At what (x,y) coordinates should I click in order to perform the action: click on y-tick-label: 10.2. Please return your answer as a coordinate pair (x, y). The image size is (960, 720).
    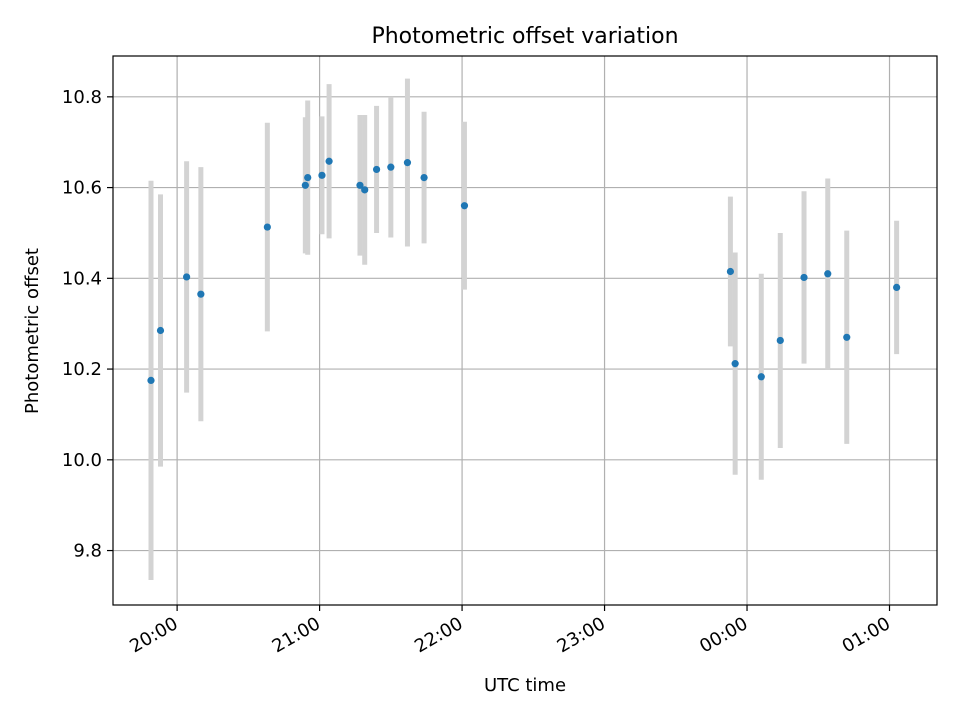
    Looking at the image, I should click on (82, 369).